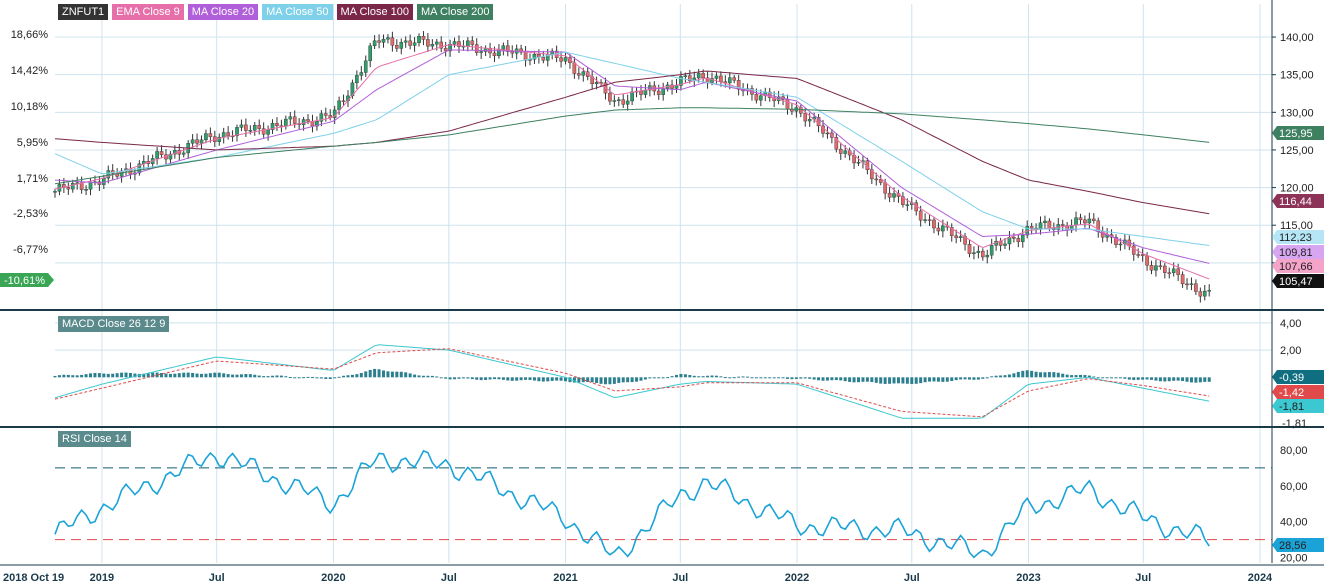 This screenshot has width=1324, height=587. Describe the element at coordinates (1296, 226) in the screenshot. I see `price-tick-label: 115,00` at that location.